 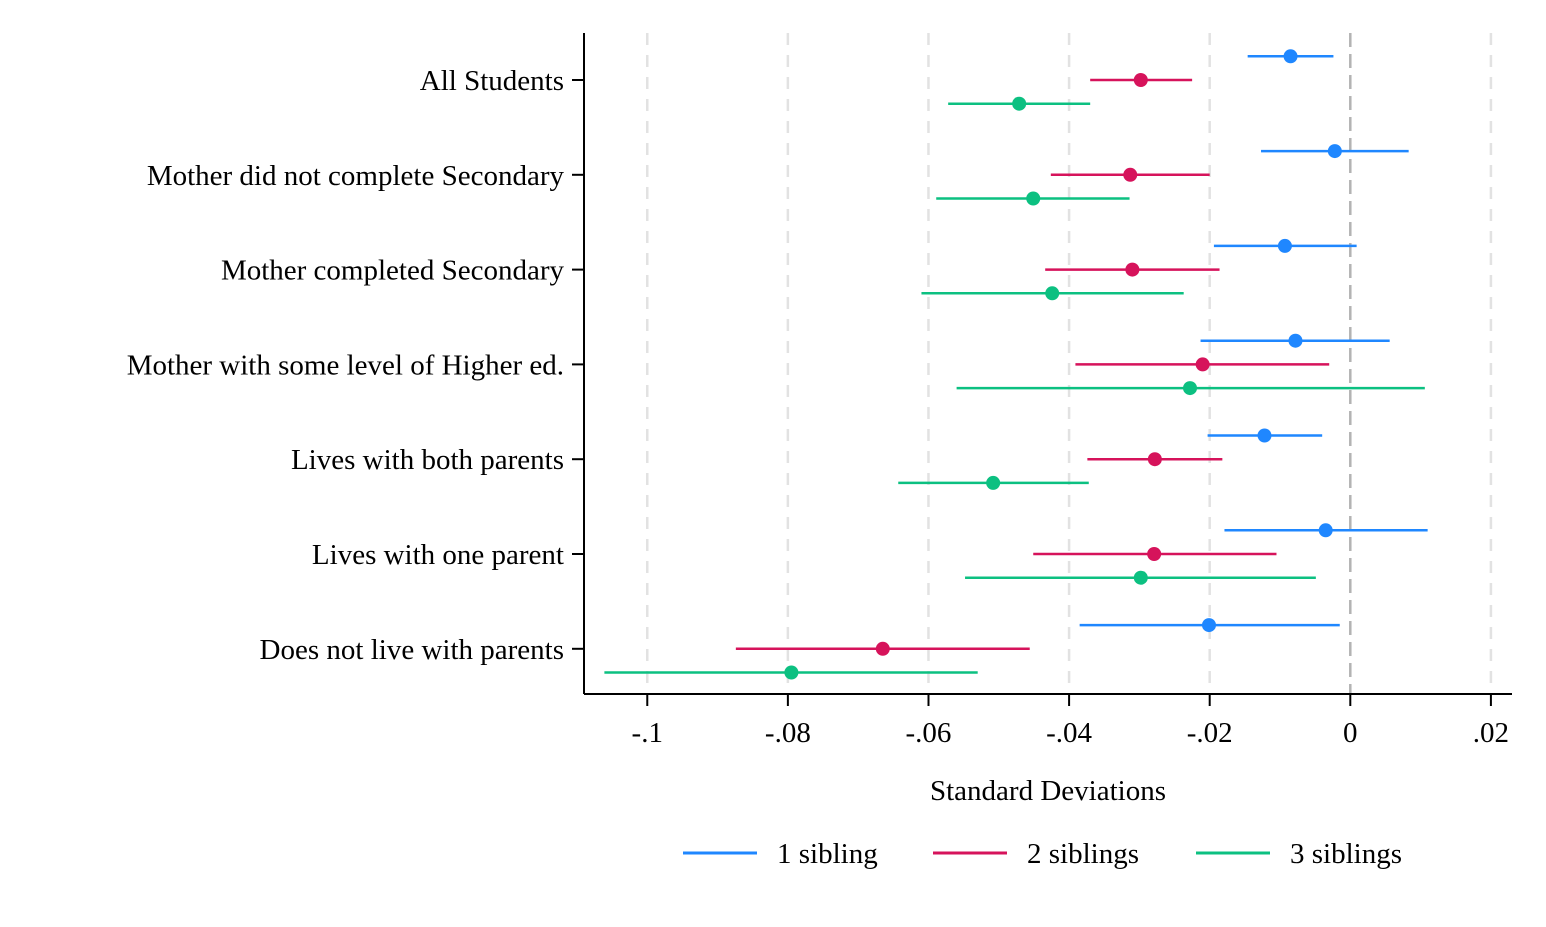 What do you see at coordinates (1491, 733) in the screenshot?
I see `x-tick-label: .02` at bounding box center [1491, 733].